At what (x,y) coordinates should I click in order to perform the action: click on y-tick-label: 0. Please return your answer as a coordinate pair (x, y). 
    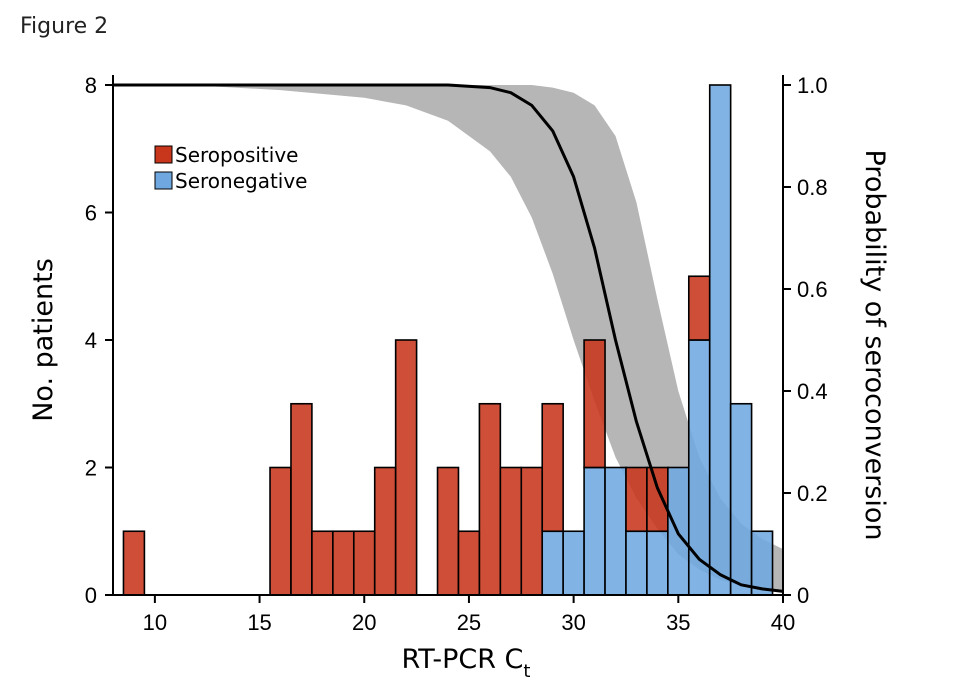
    Looking at the image, I should click on (91, 595).